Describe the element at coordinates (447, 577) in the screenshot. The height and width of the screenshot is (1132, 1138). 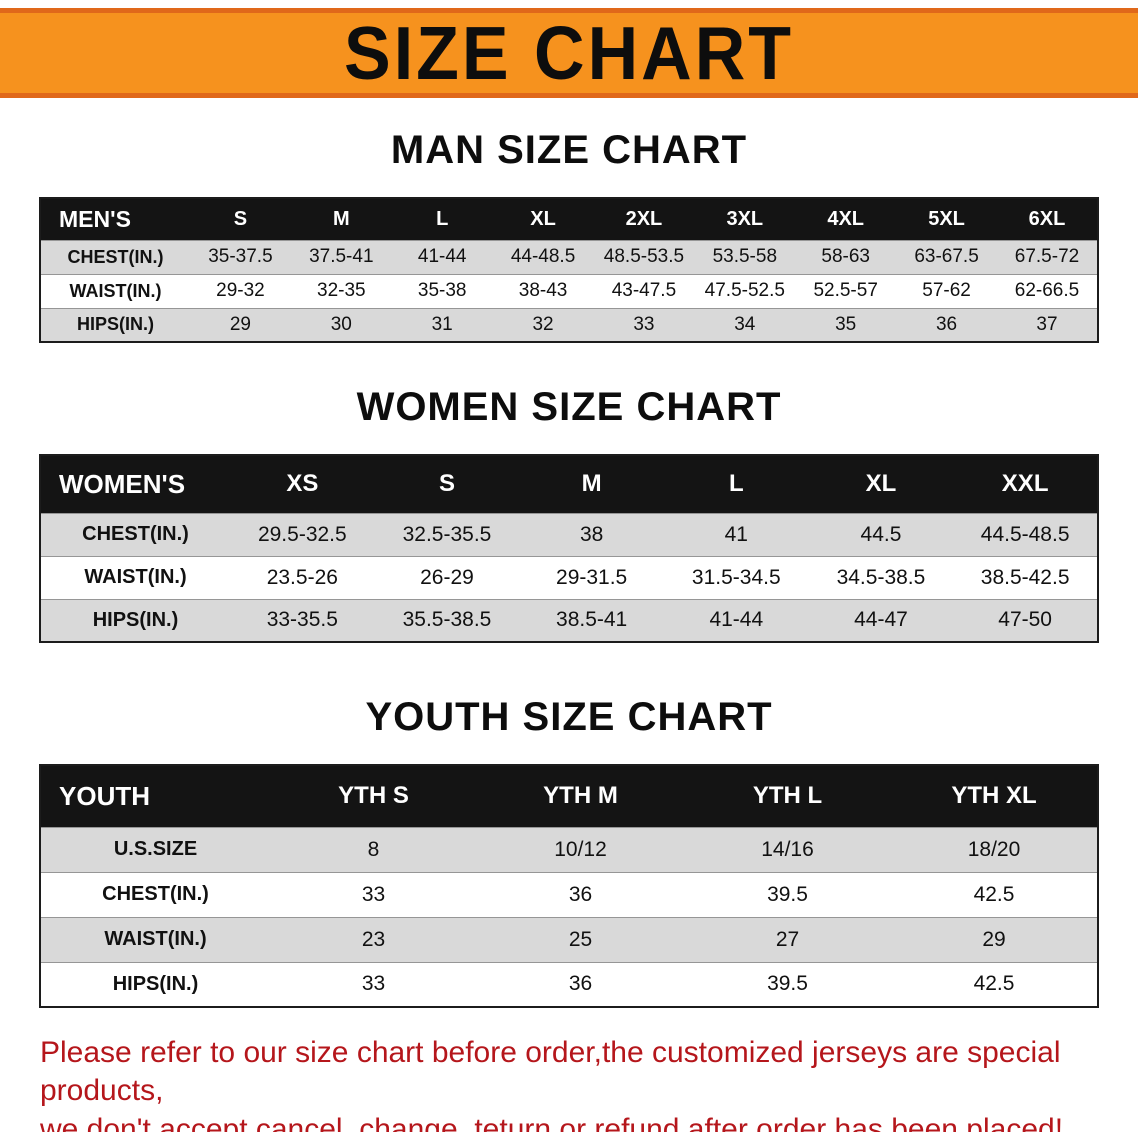
I see `cell: 26-29` at that location.